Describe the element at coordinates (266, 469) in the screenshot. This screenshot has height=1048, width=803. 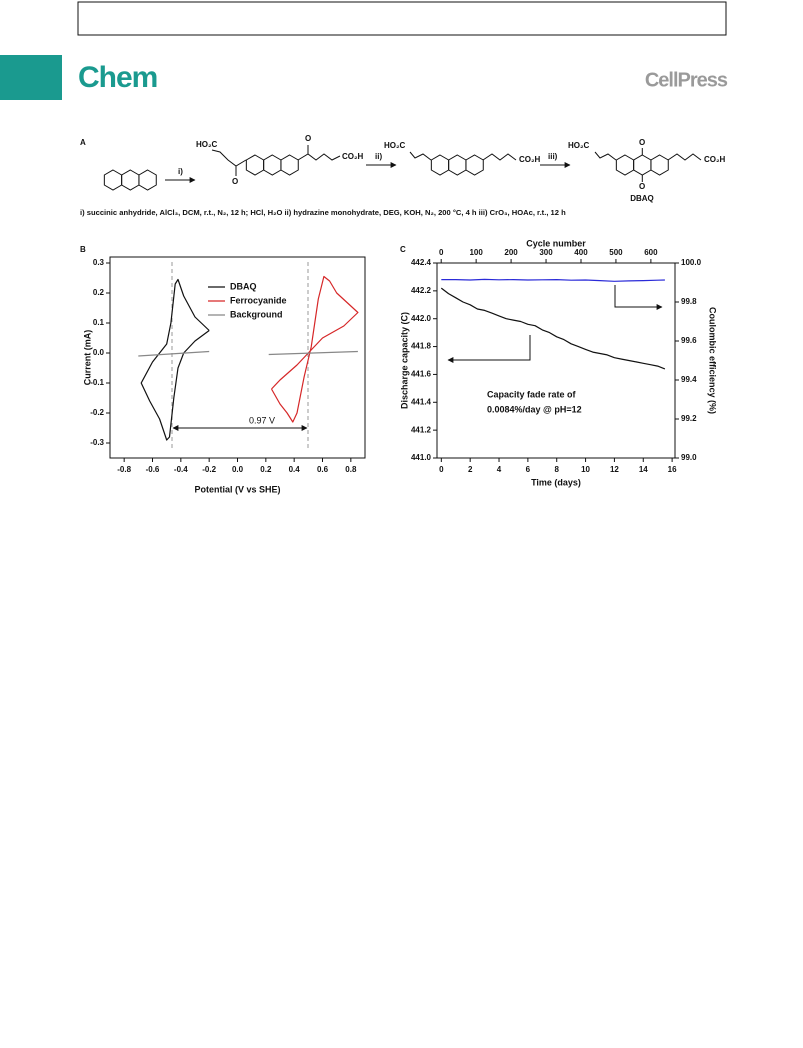
I see `x-tick-label: 0.2` at that location.